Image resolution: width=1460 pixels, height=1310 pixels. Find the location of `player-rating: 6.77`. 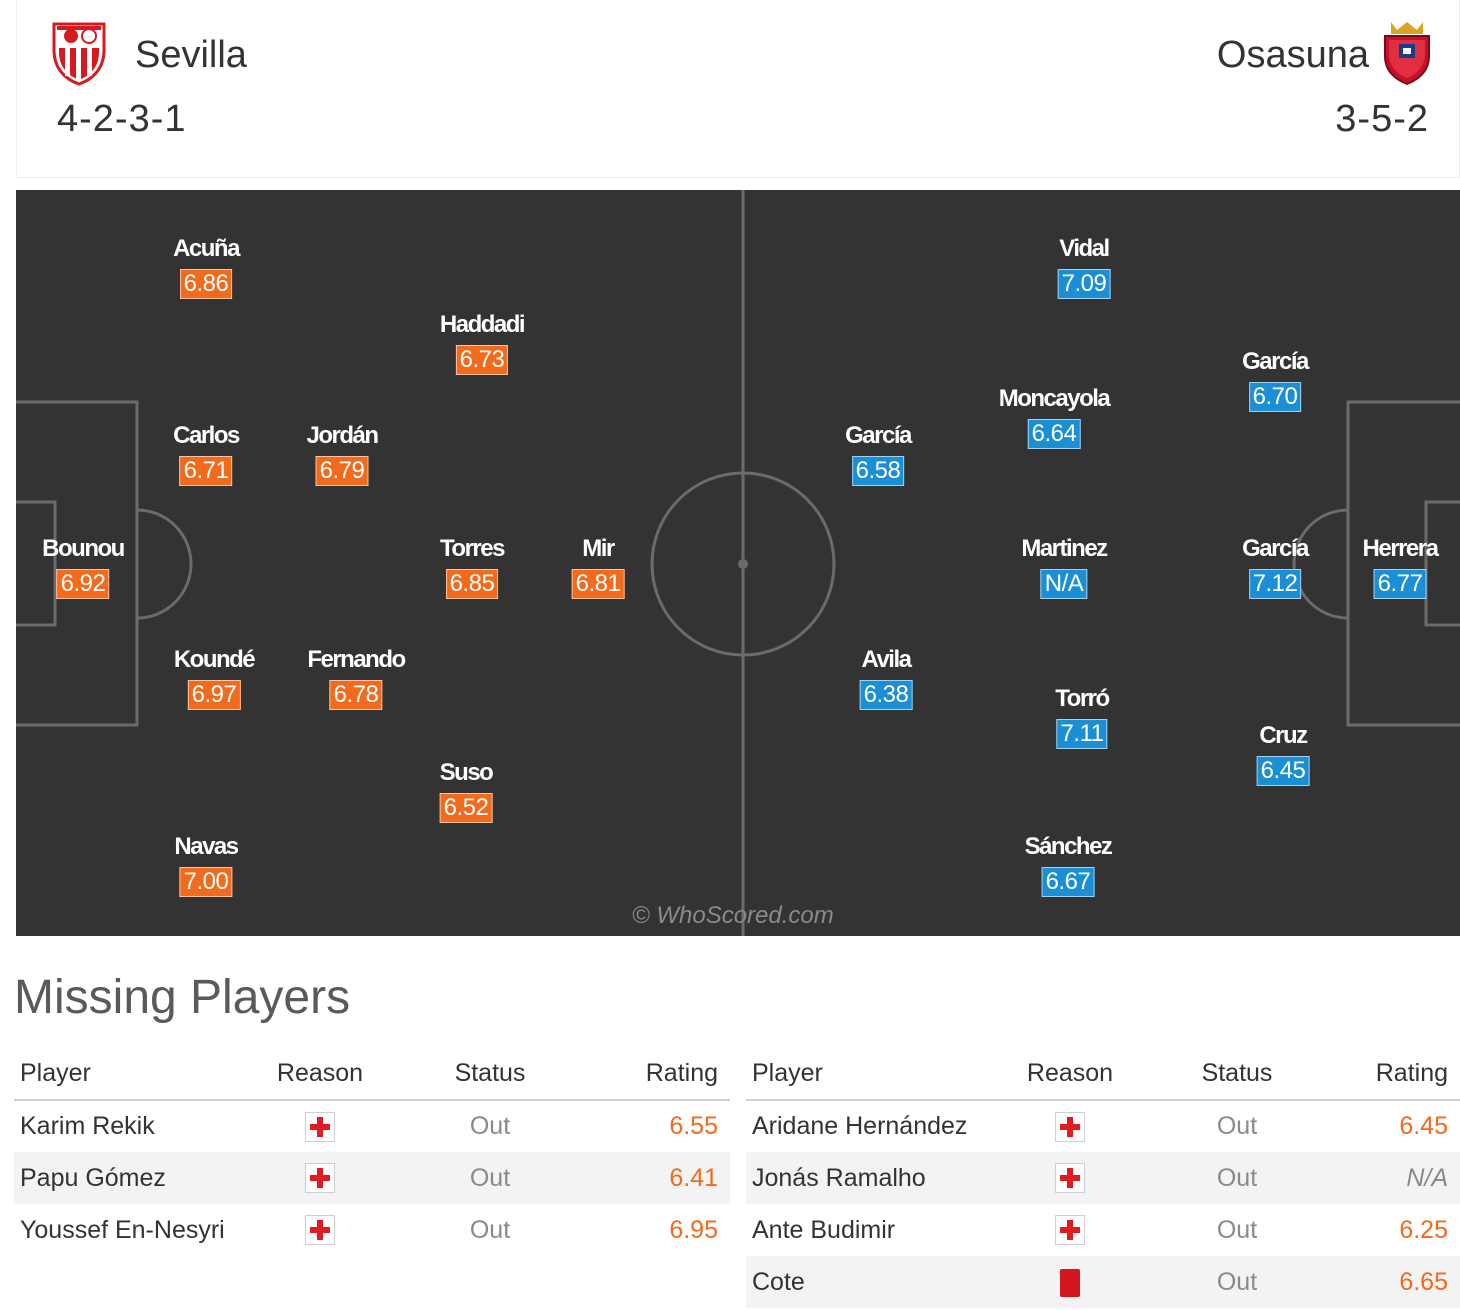

player-rating: 6.77 is located at coordinates (1400, 584).